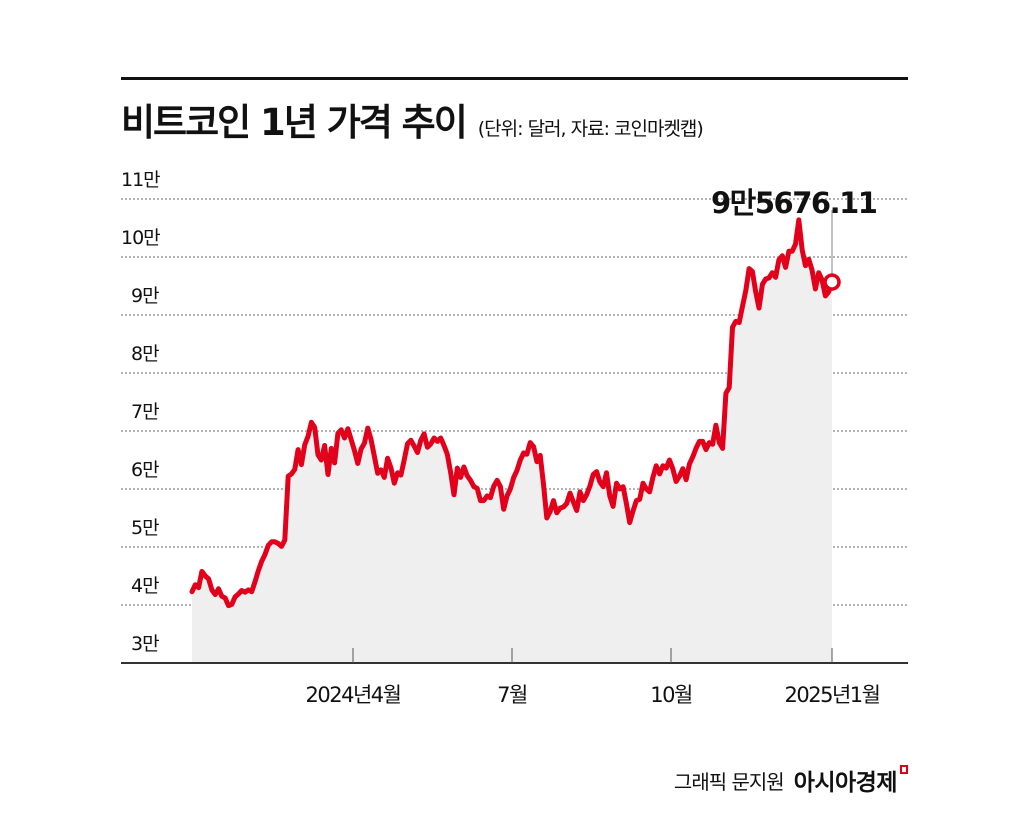  I want to click on x-axis-ticks, so click(592, 655).